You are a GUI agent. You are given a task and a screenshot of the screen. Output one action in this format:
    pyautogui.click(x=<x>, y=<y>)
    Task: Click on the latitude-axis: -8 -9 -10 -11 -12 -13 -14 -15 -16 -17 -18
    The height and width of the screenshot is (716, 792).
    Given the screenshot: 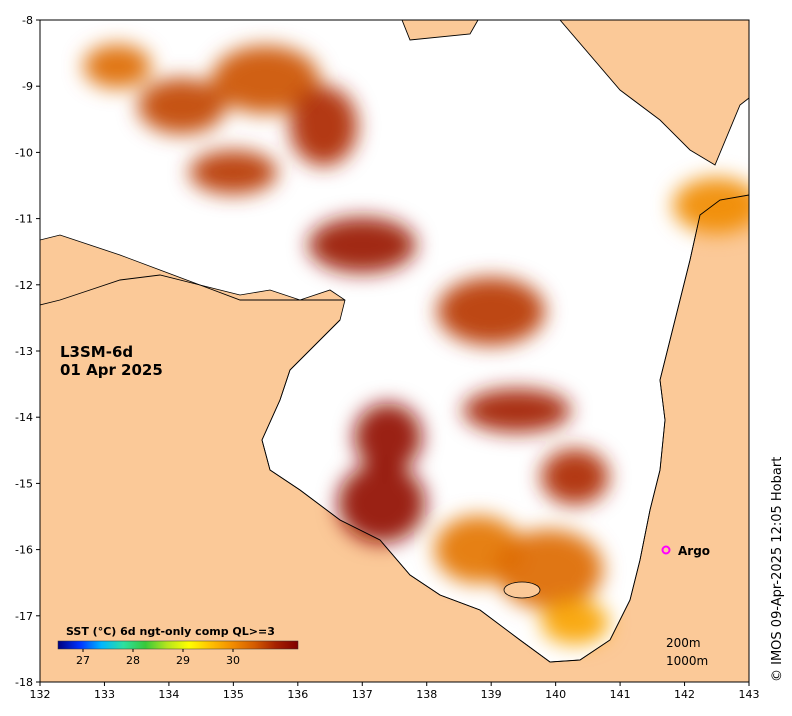 What is the action you would take?
    pyautogui.click(x=27, y=351)
    